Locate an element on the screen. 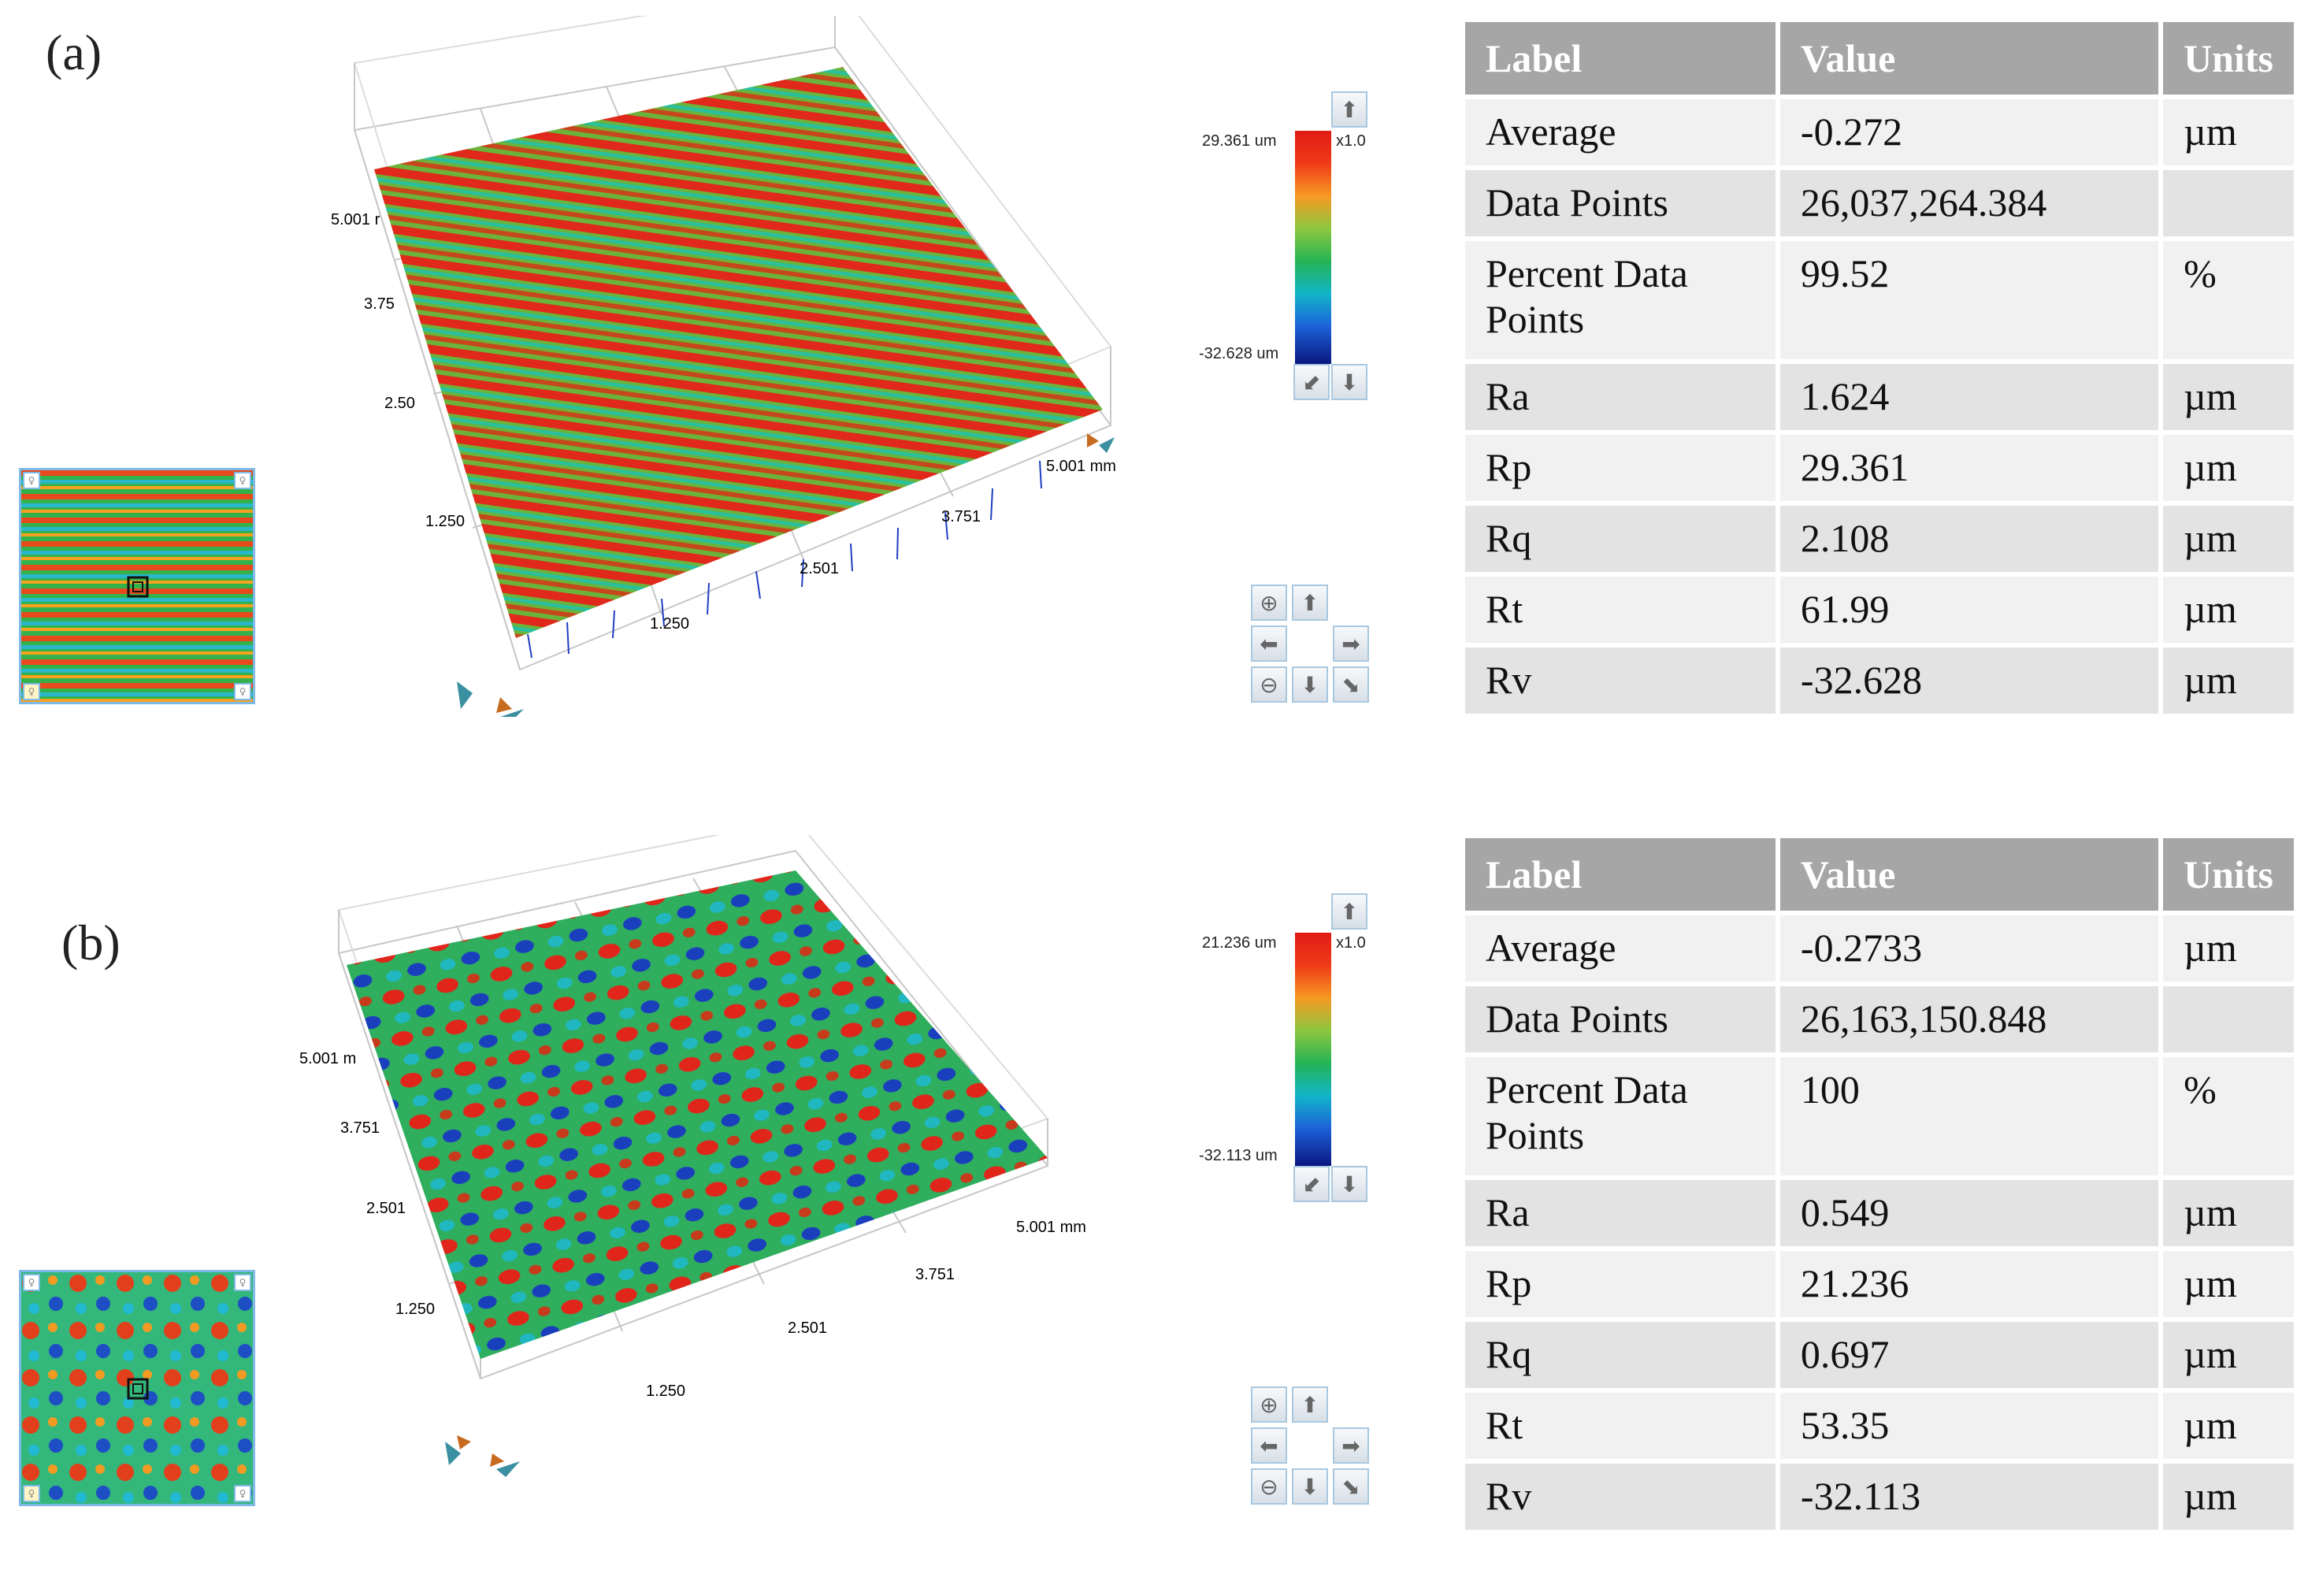  cell-value: 29.361 is located at coordinates (1969, 468).